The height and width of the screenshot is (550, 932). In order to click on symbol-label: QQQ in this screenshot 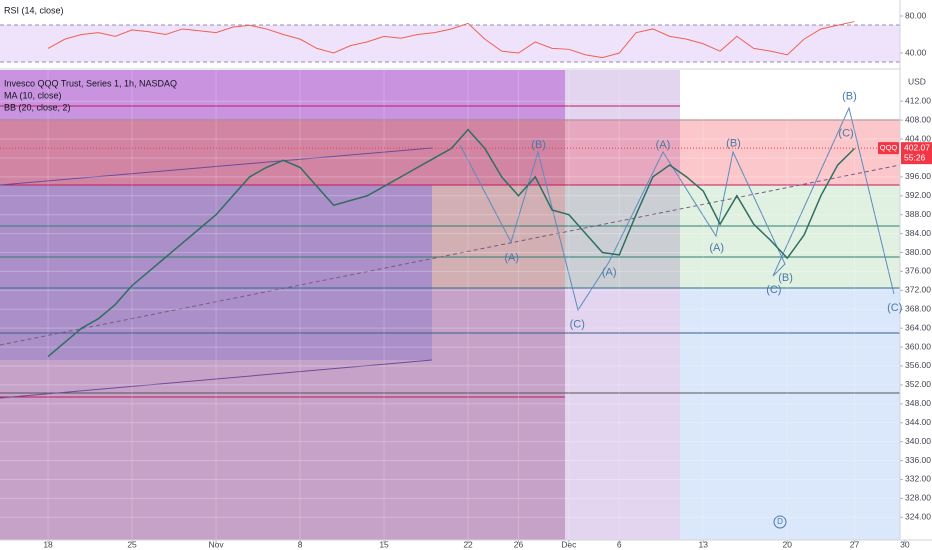, I will do `click(889, 147)`.